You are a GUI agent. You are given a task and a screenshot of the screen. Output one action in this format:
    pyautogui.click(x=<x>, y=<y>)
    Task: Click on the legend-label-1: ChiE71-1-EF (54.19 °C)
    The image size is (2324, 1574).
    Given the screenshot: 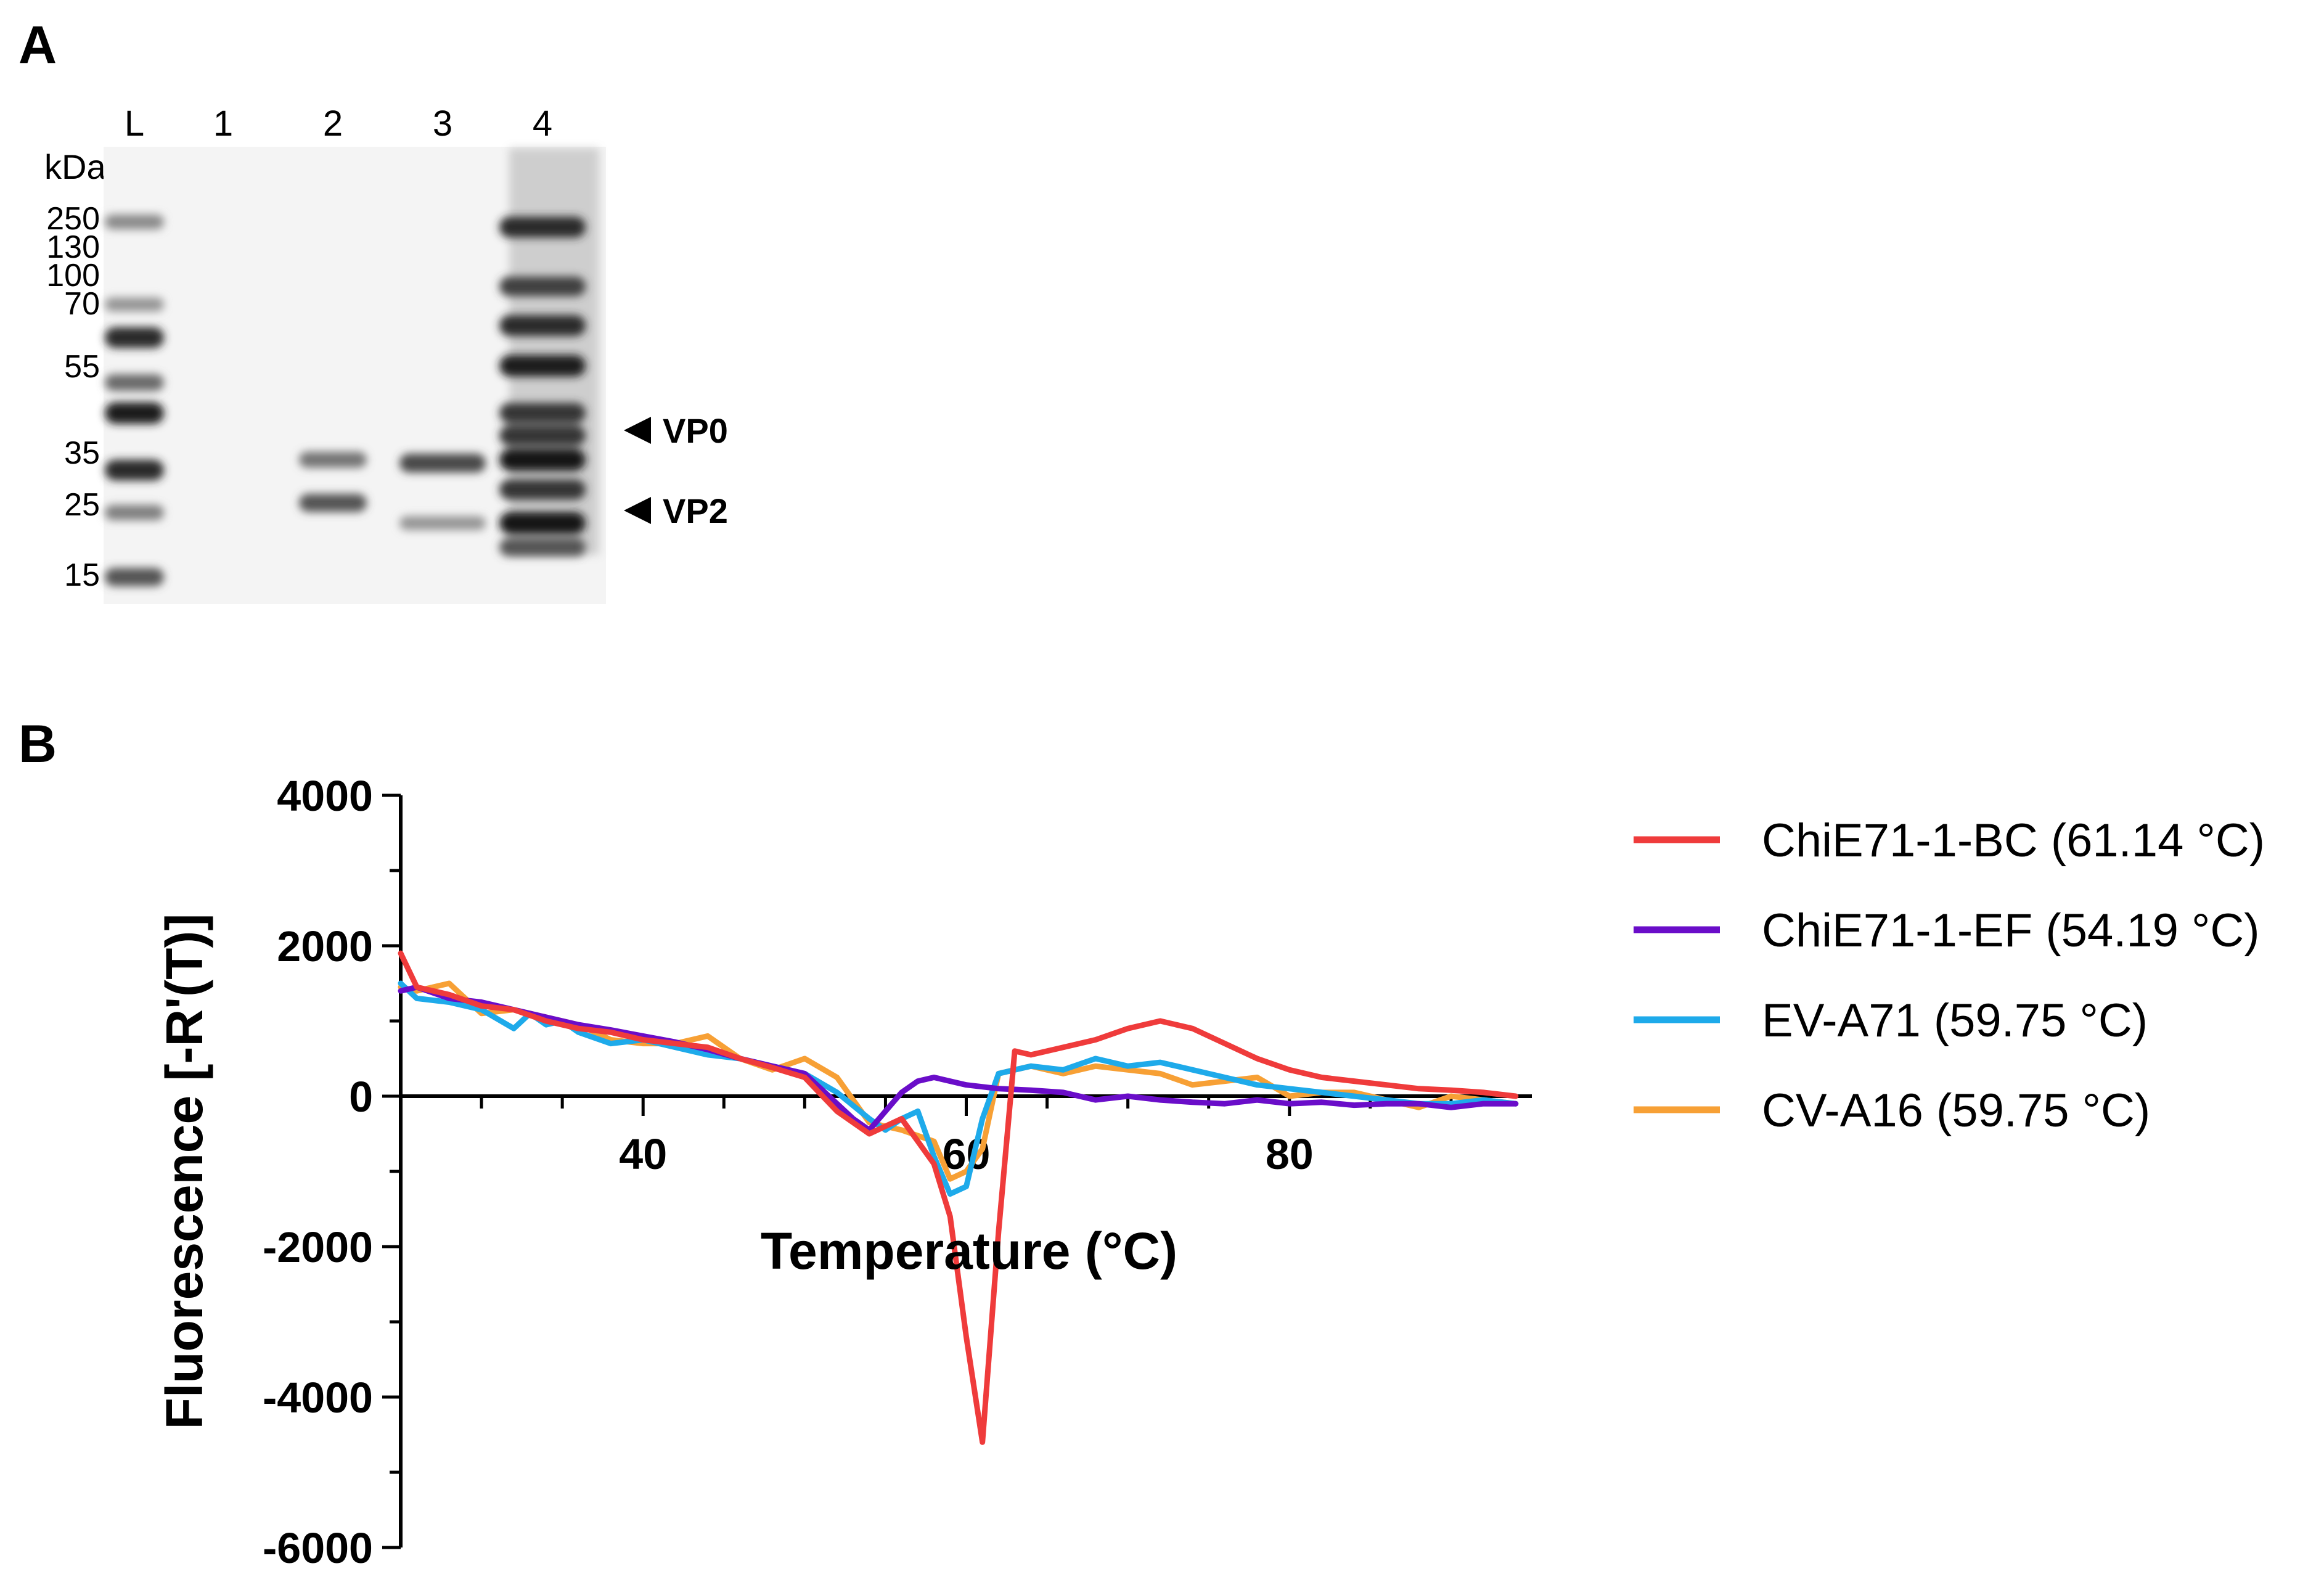 What is the action you would take?
    pyautogui.click(x=2011, y=930)
    